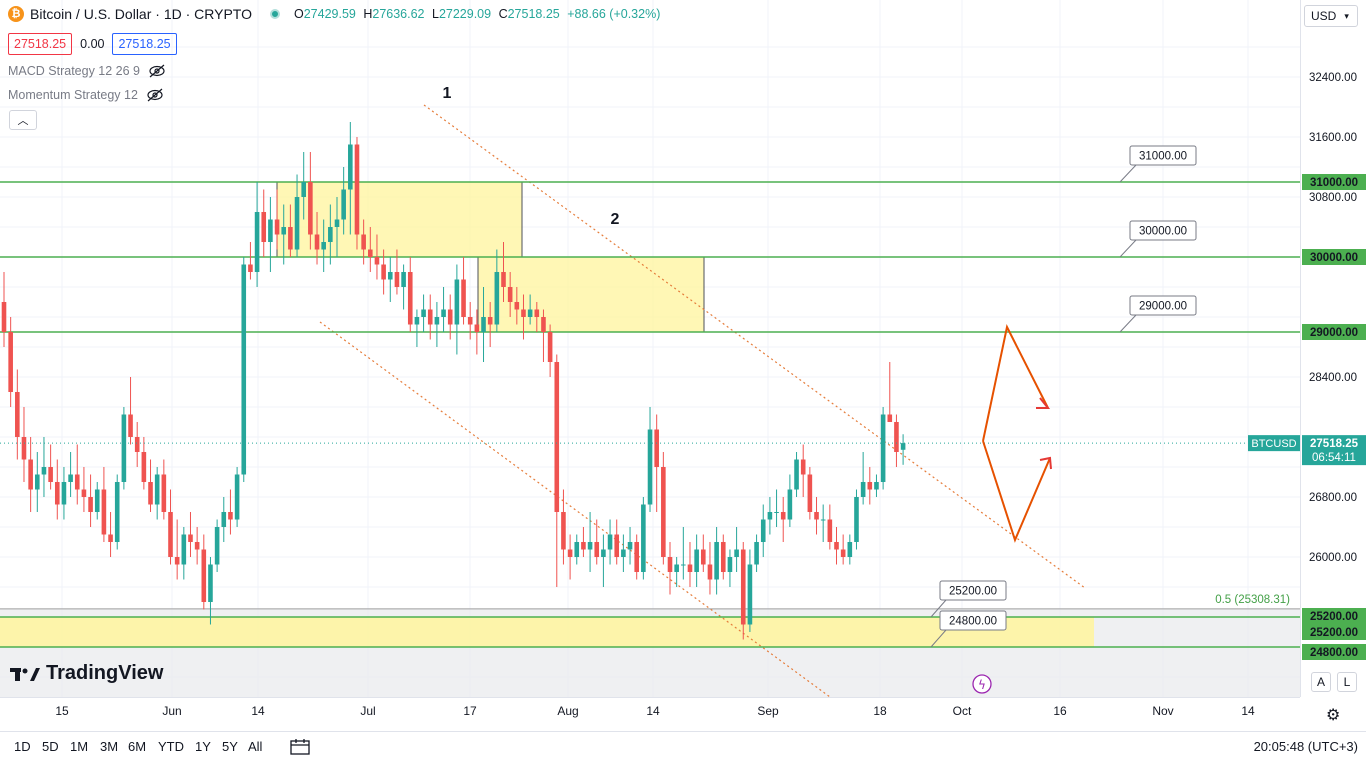 This screenshot has height=768, width=1366. What do you see at coordinates (982, 684) in the screenshot?
I see `event-marker-icon` at bounding box center [982, 684].